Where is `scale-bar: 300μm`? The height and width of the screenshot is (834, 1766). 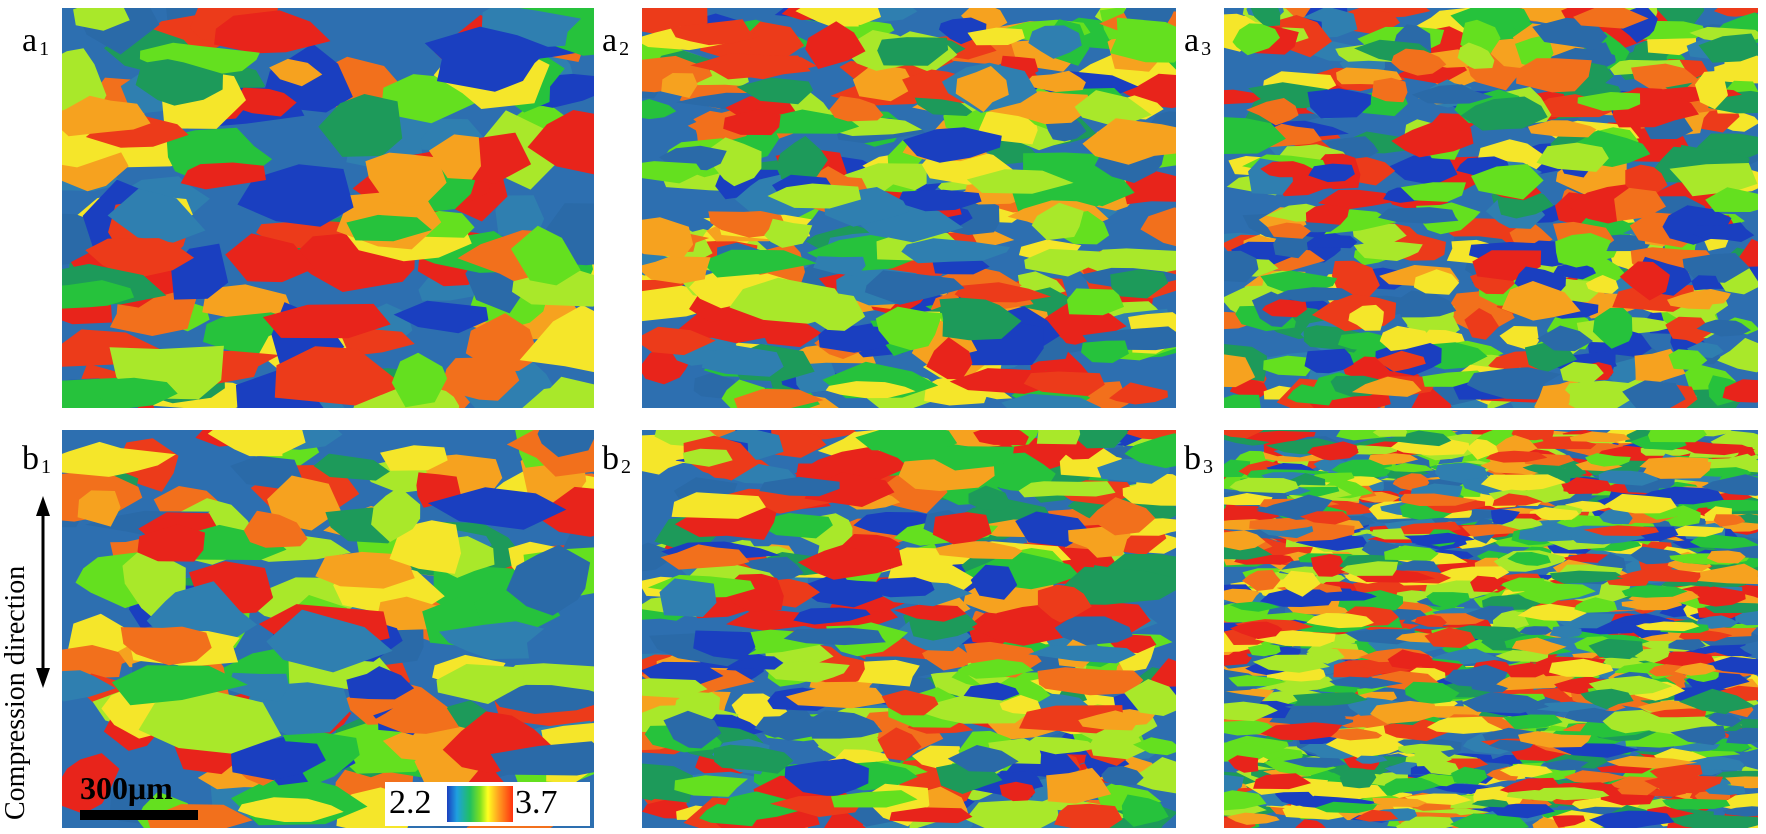
scale-bar: 300μm is located at coordinates (145, 800).